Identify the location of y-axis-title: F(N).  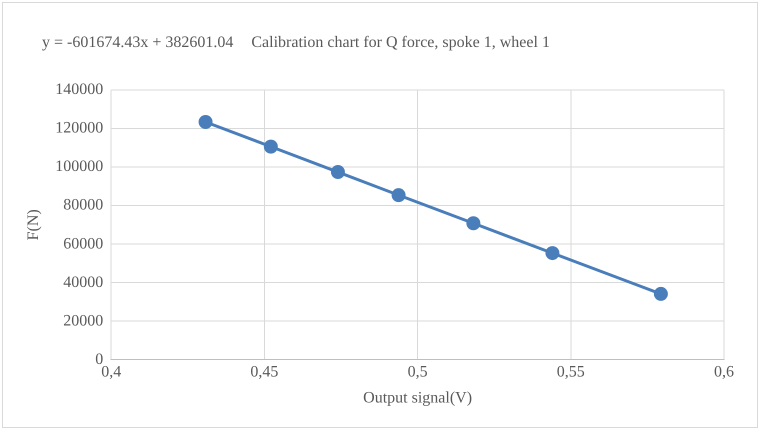
(33, 224).